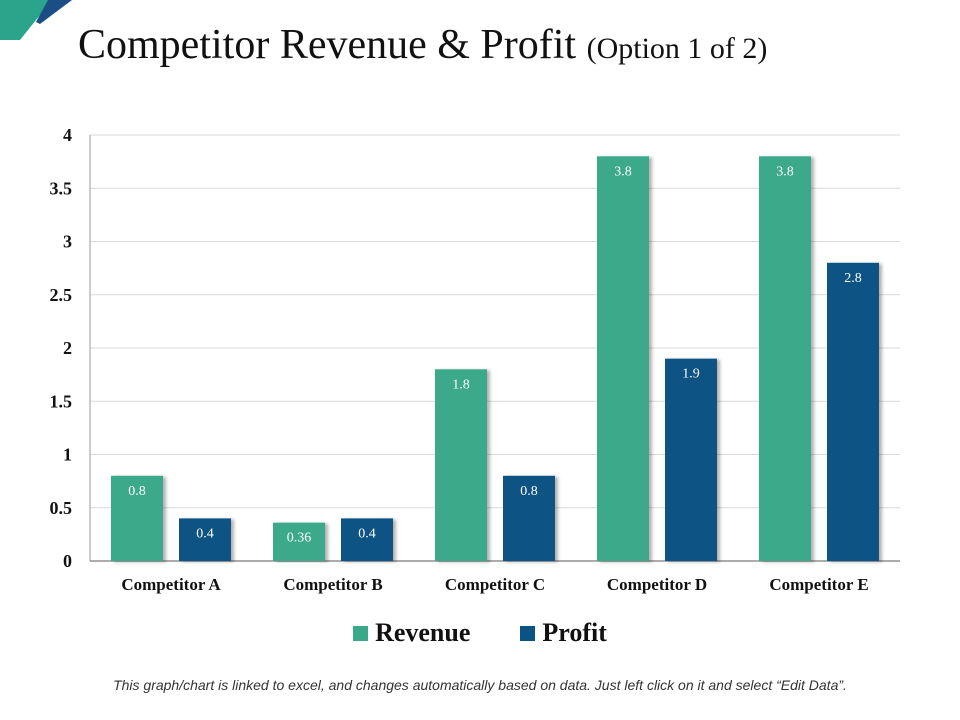 Image resolution: width=960 pixels, height=720 pixels. I want to click on x-category-label: Competitor E, so click(818, 584).